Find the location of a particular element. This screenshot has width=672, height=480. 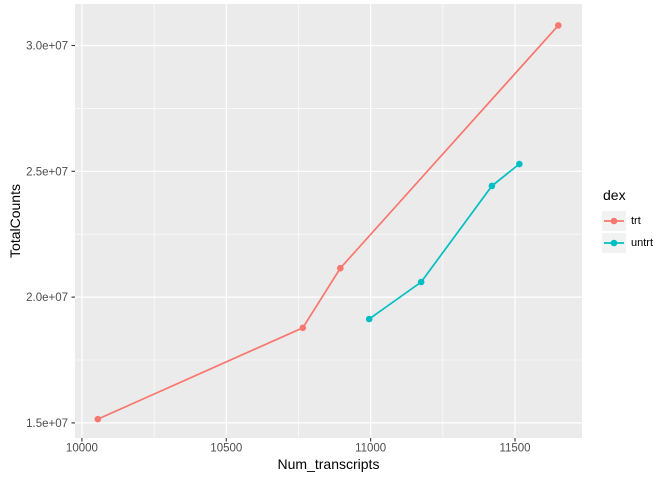

legend-key-trt is located at coordinates (614, 221).